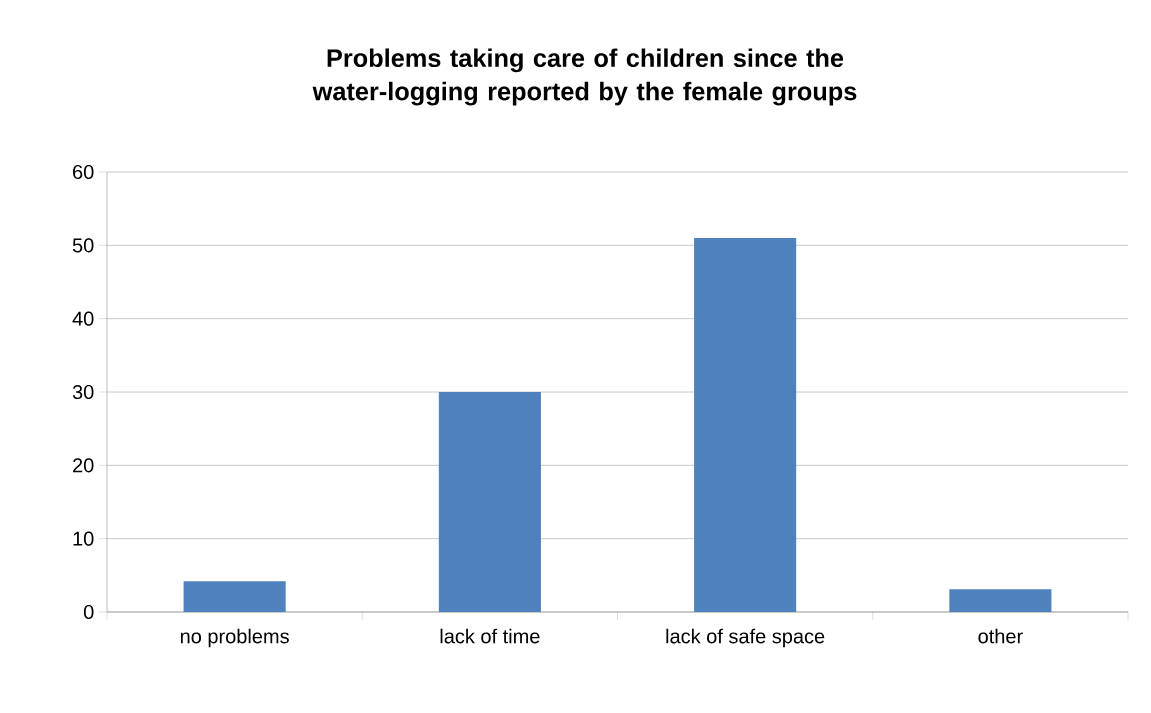  Describe the element at coordinates (83, 465) in the screenshot. I see `y-tick-label: 20` at that location.